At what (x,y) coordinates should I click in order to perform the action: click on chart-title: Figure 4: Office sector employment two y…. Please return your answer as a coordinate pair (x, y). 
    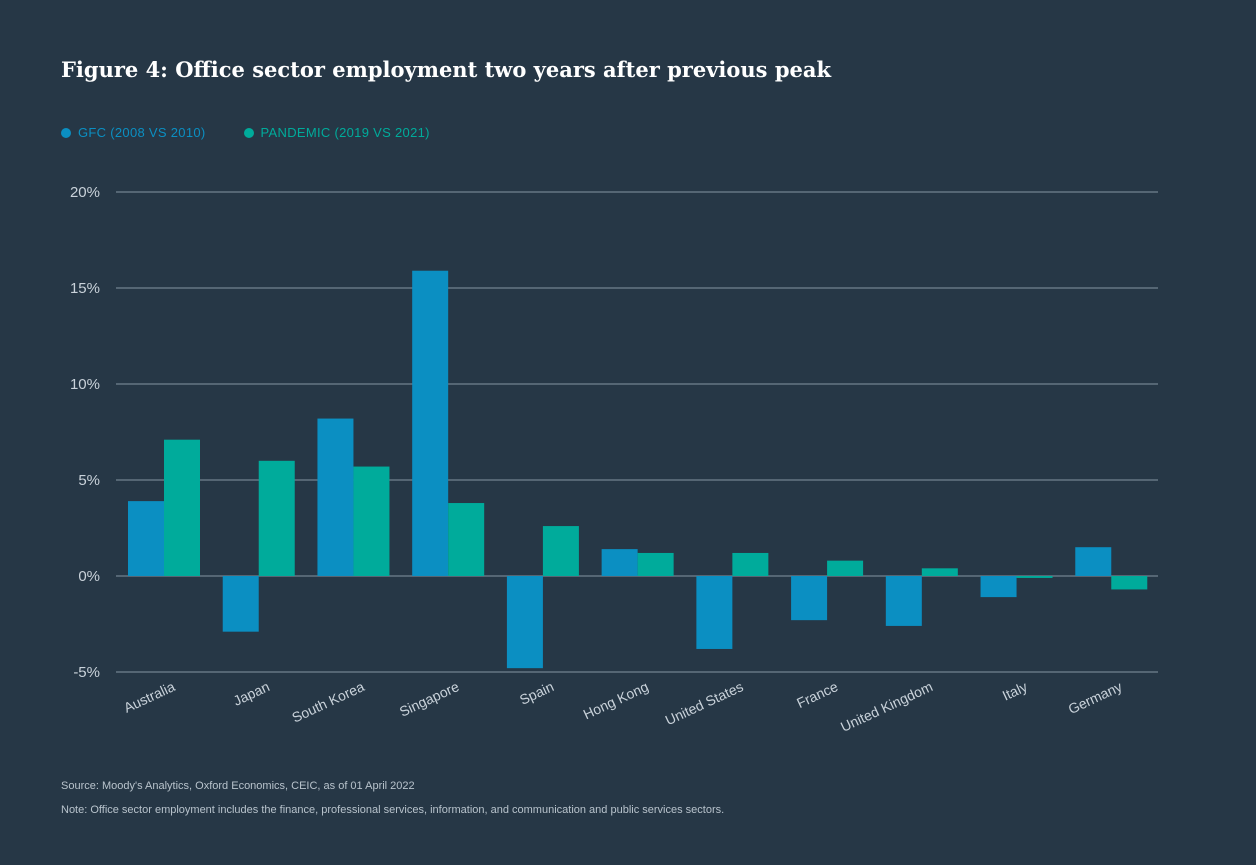
    Looking at the image, I should click on (446, 69).